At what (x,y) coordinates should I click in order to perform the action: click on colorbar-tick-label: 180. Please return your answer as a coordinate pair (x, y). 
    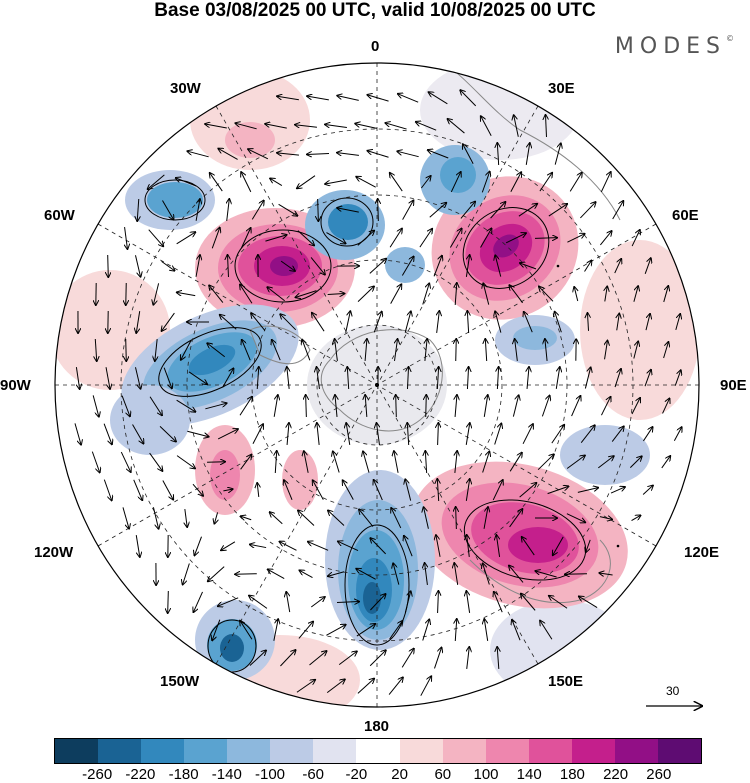
    Looking at the image, I should click on (572, 774).